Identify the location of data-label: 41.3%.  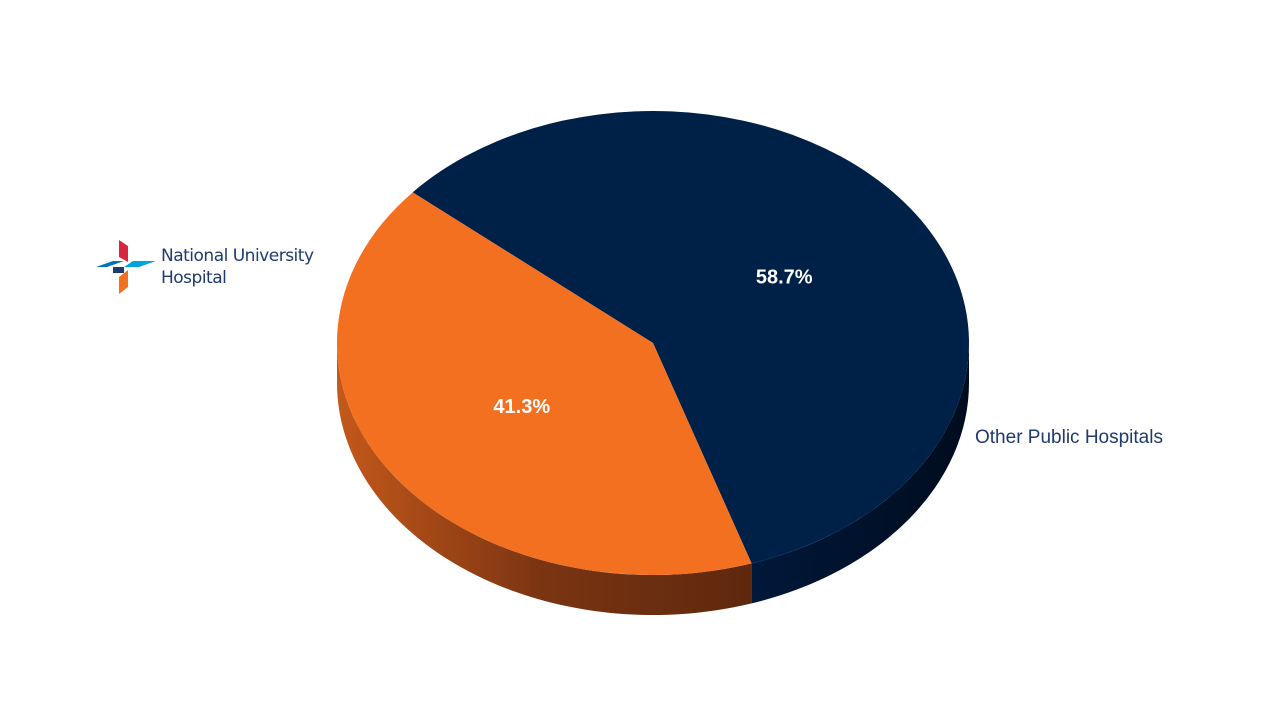
(521, 407).